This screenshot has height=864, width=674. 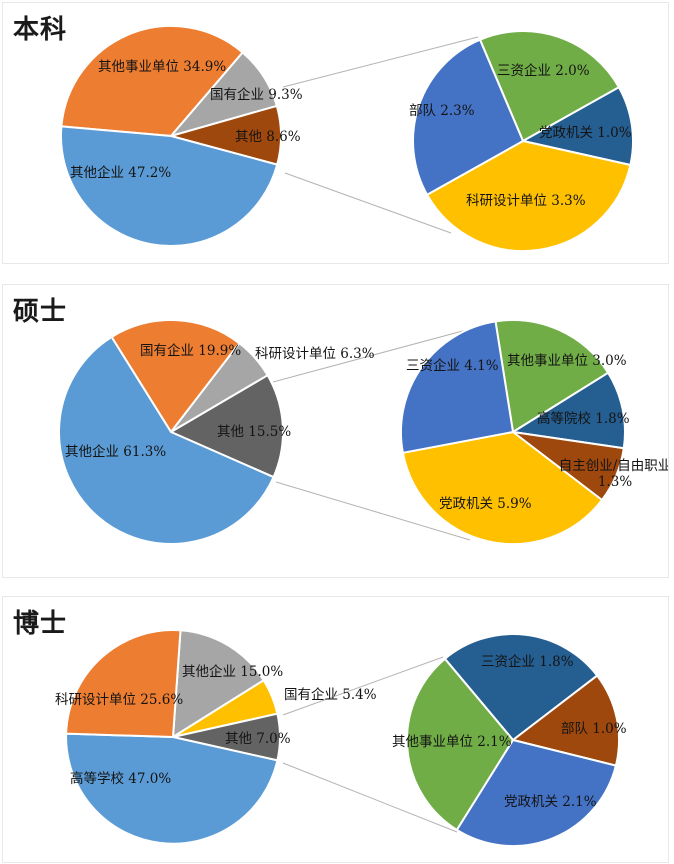 What do you see at coordinates (527, 662) in the screenshot?
I see `data-label: 三资企业 1.8%` at bounding box center [527, 662].